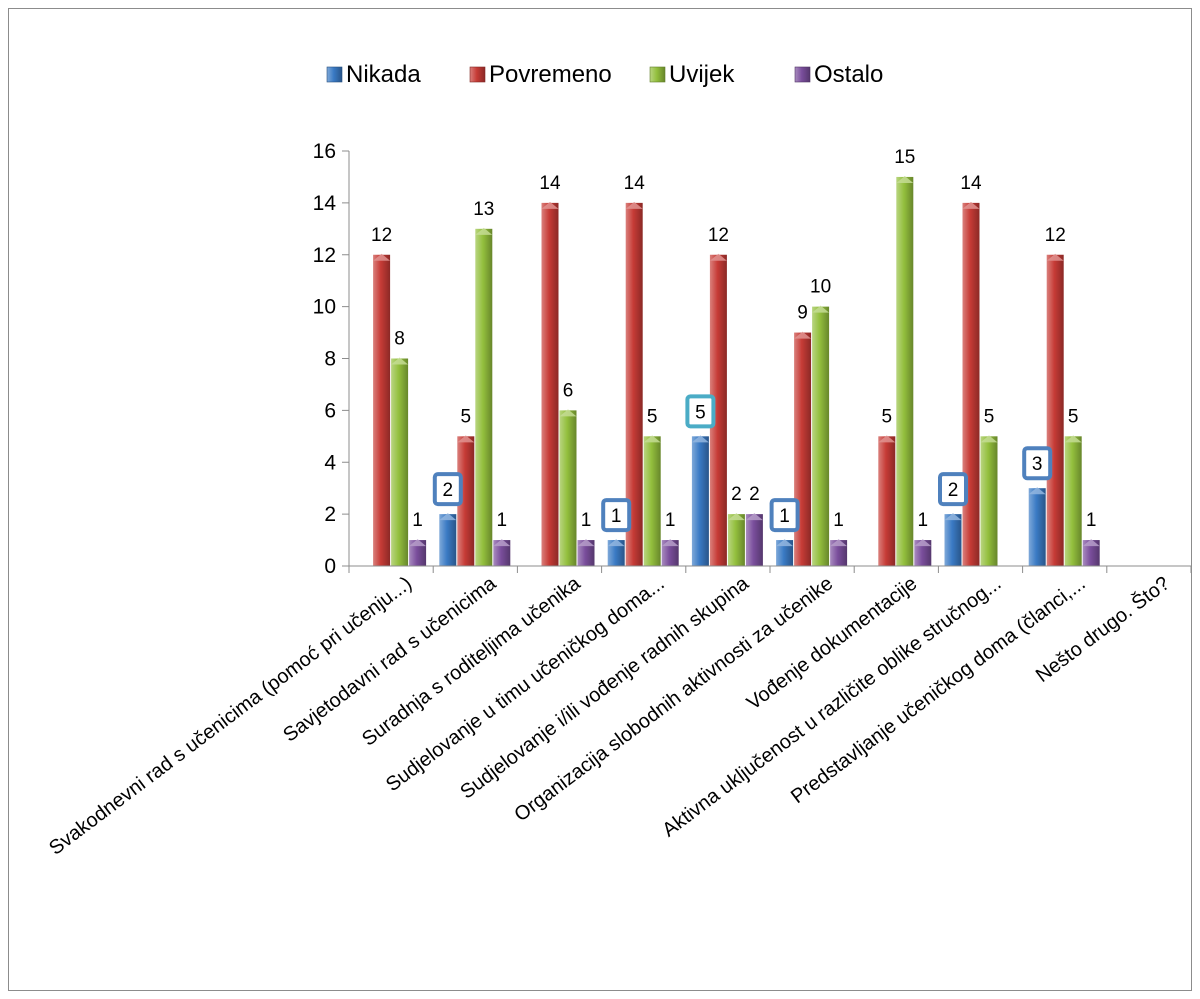 Image resolution: width=1200 pixels, height=999 pixels. I want to click on y-tick-label: 2, so click(330, 514).